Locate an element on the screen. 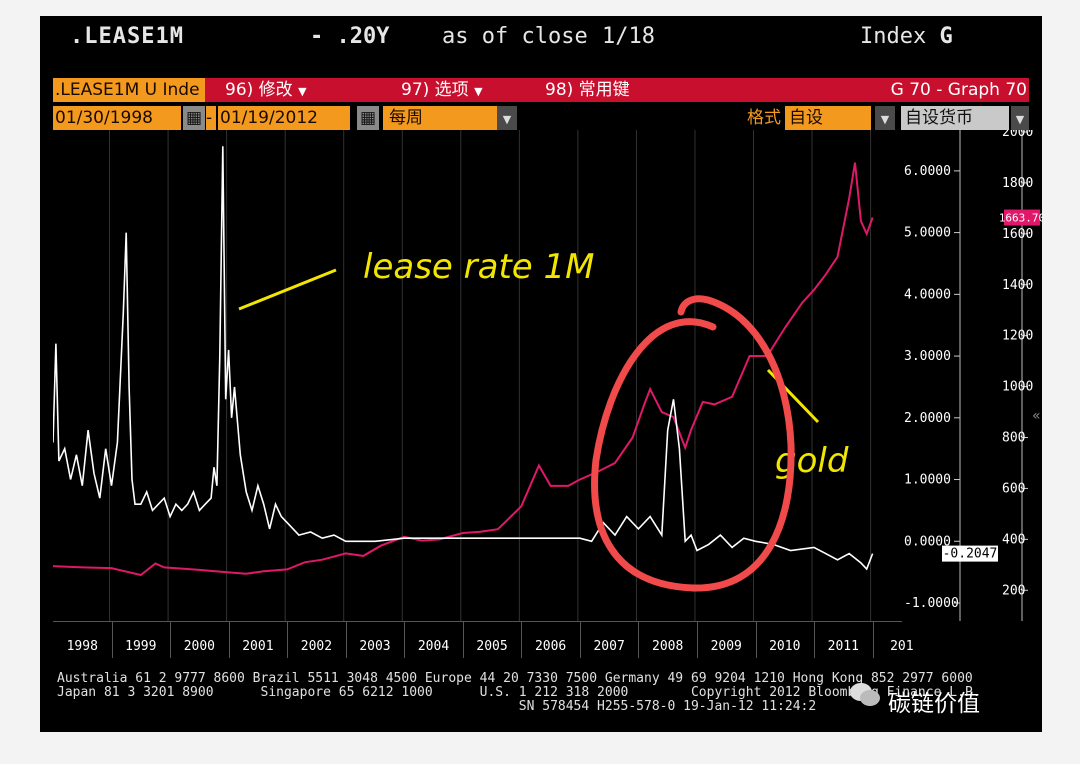 This screenshot has width=1080, height=764. lease-last-value-tag: -0.2047 is located at coordinates (970, 553).